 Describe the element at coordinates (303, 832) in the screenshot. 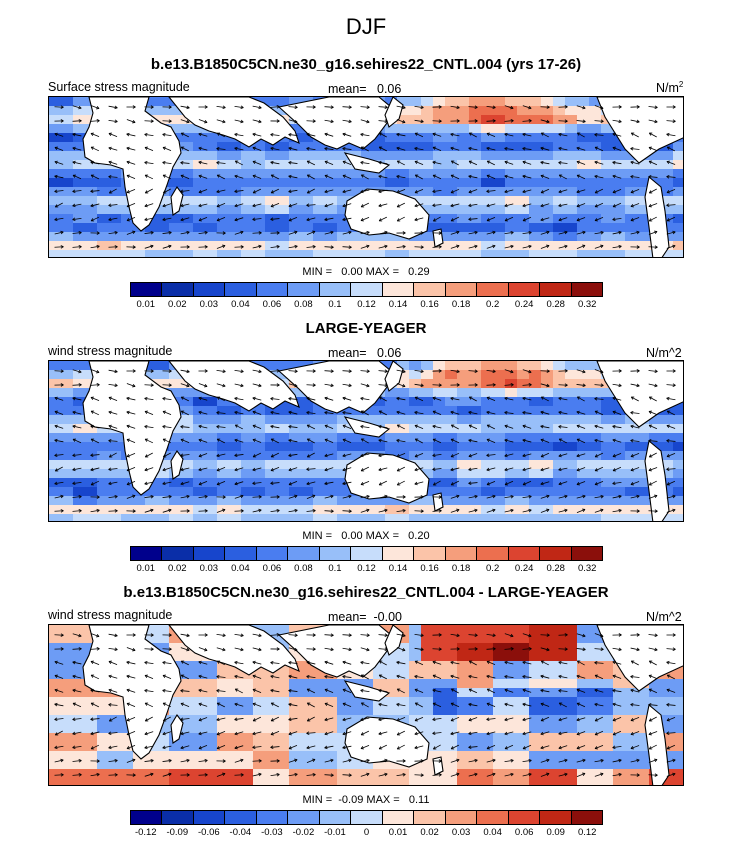

I see `colorbar-tick-label: -0.02` at that location.